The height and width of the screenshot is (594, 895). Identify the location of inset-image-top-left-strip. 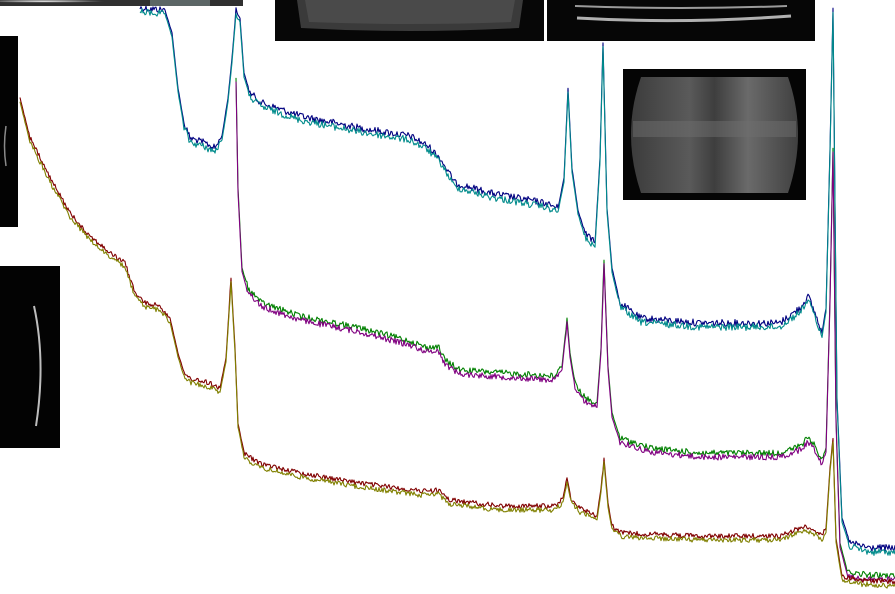
(121, 3).